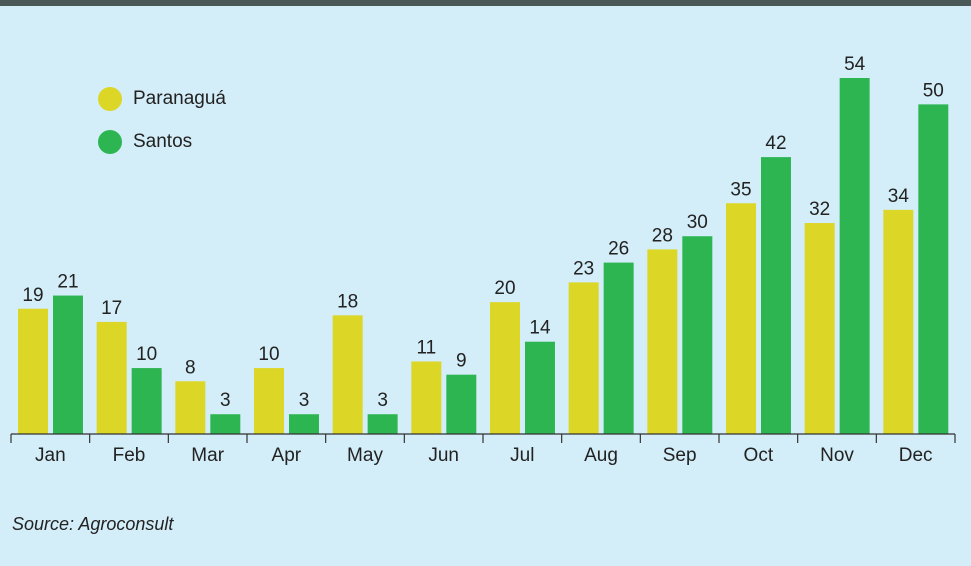 The height and width of the screenshot is (566, 971). What do you see at coordinates (67, 282) in the screenshot?
I see `value-label: 21` at bounding box center [67, 282].